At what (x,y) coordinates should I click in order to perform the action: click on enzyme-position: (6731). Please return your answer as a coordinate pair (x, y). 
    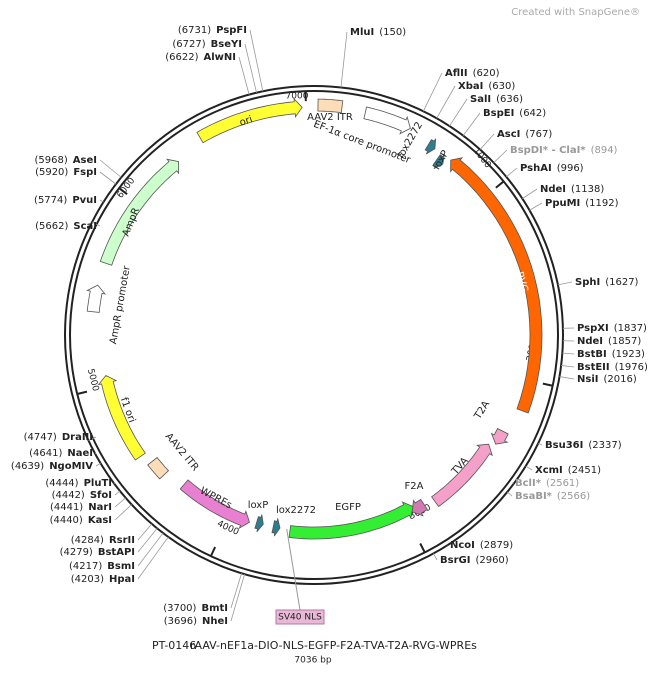
    Looking at the image, I should click on (194, 30).